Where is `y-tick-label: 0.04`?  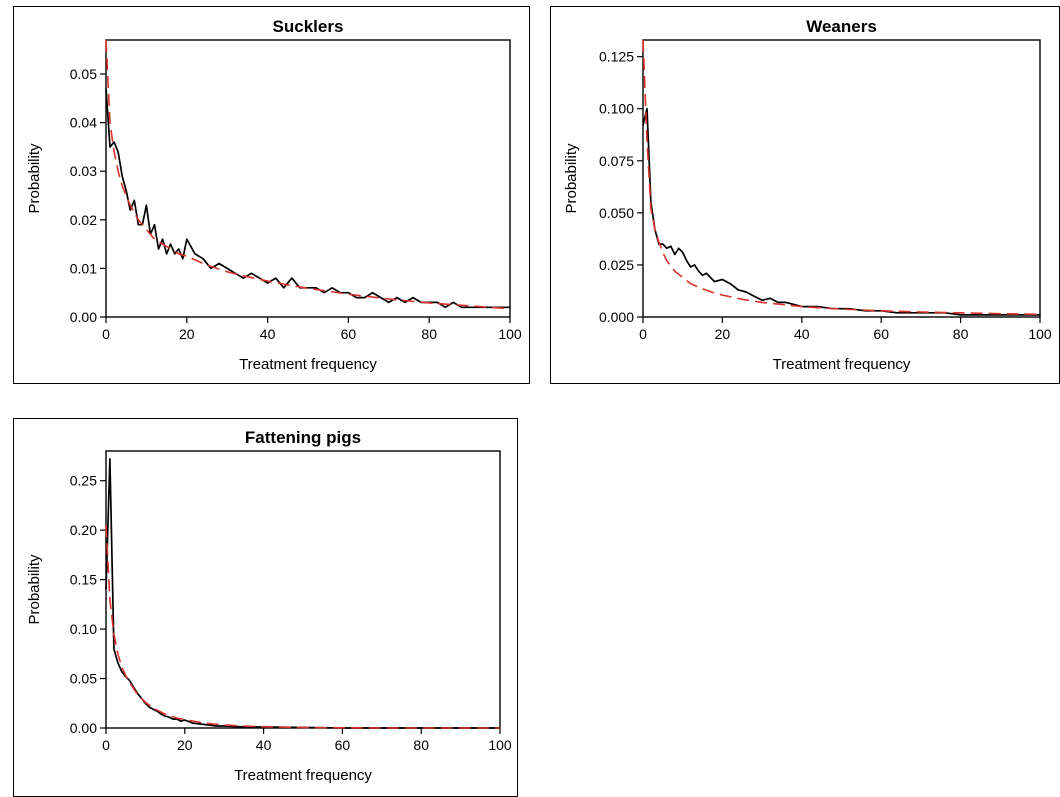 y-tick-label: 0.04 is located at coordinates (83, 123).